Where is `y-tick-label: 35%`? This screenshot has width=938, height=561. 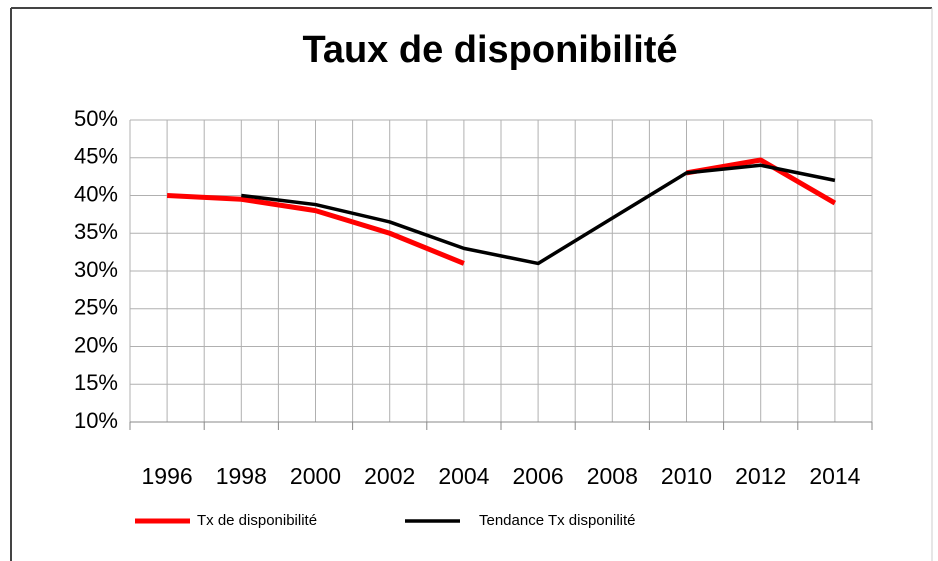 y-tick-label: 35% is located at coordinates (96, 231).